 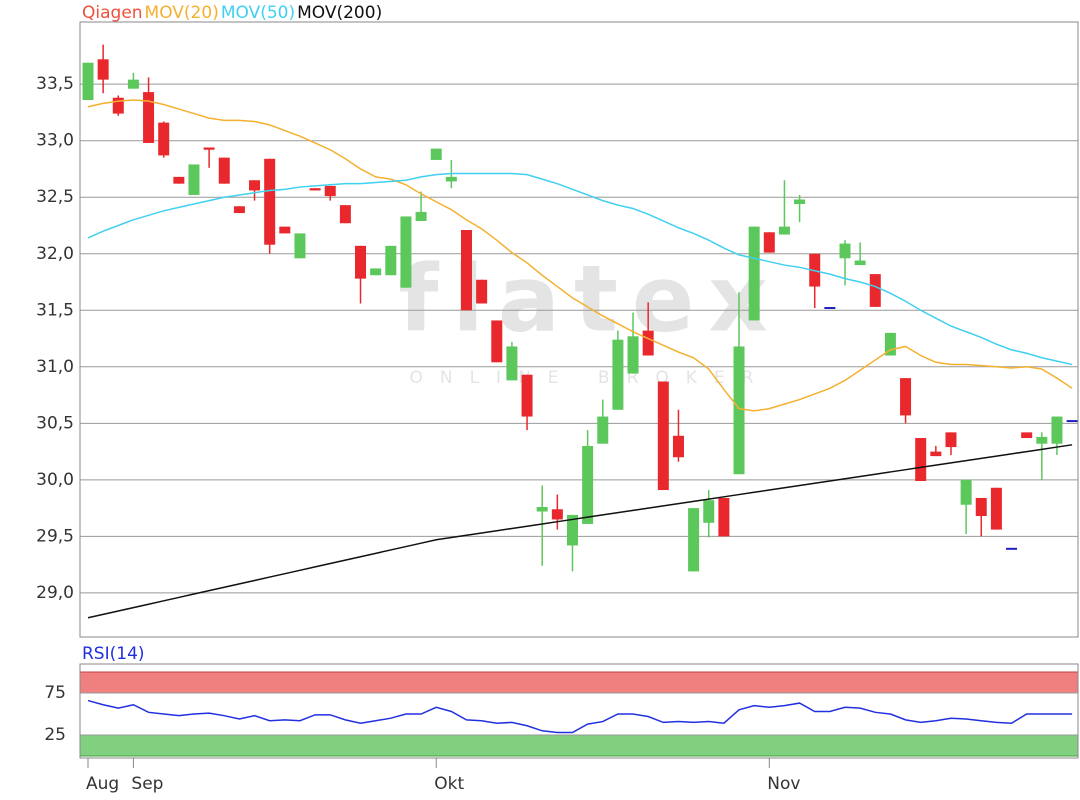 What do you see at coordinates (113, 654) in the screenshot?
I see `panel-label: RSI(14)` at bounding box center [113, 654].